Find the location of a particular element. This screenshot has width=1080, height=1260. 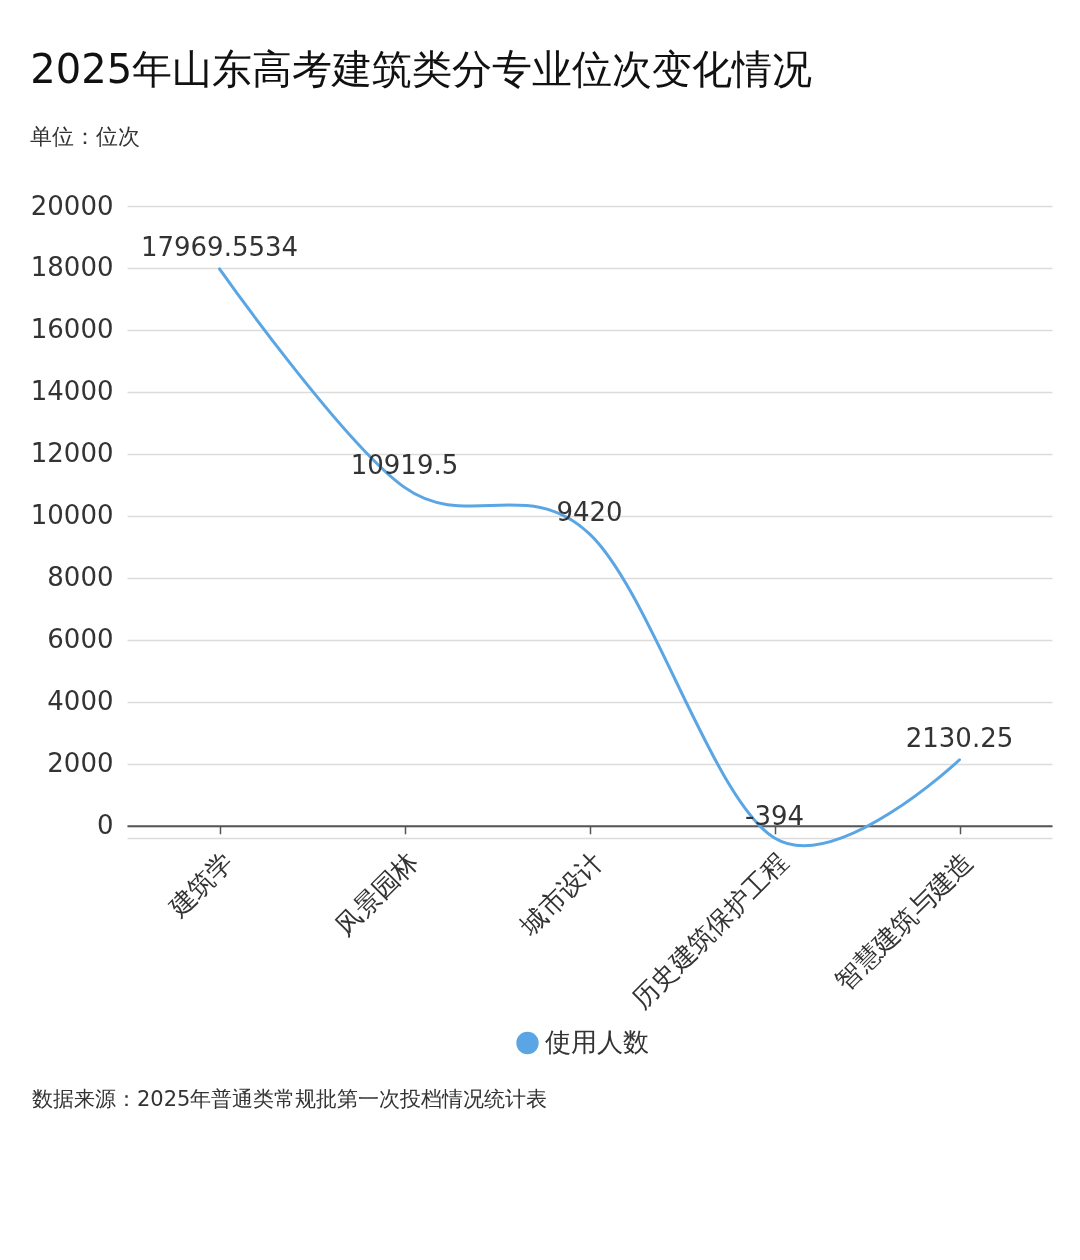

x-tick-label: 智慧建筑与建造 is located at coordinates (904, 921).